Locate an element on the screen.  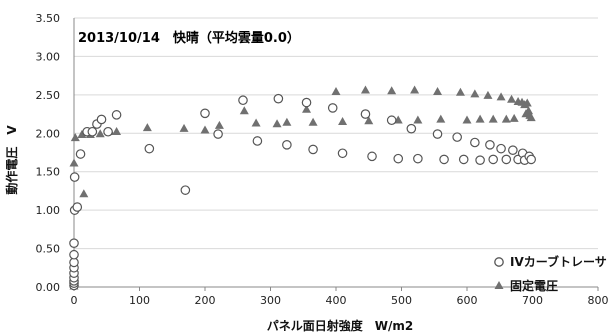
x-tick-label: 0 is located at coordinates (74, 300).